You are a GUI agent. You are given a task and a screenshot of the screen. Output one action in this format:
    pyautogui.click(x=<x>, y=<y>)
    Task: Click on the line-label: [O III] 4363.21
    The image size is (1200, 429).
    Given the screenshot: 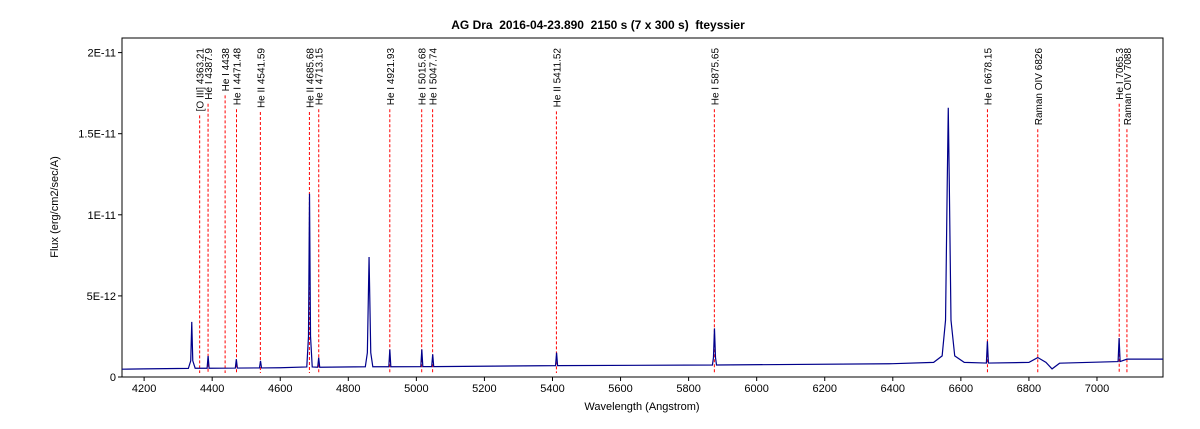 What is the action you would take?
    pyautogui.click(x=201, y=80)
    